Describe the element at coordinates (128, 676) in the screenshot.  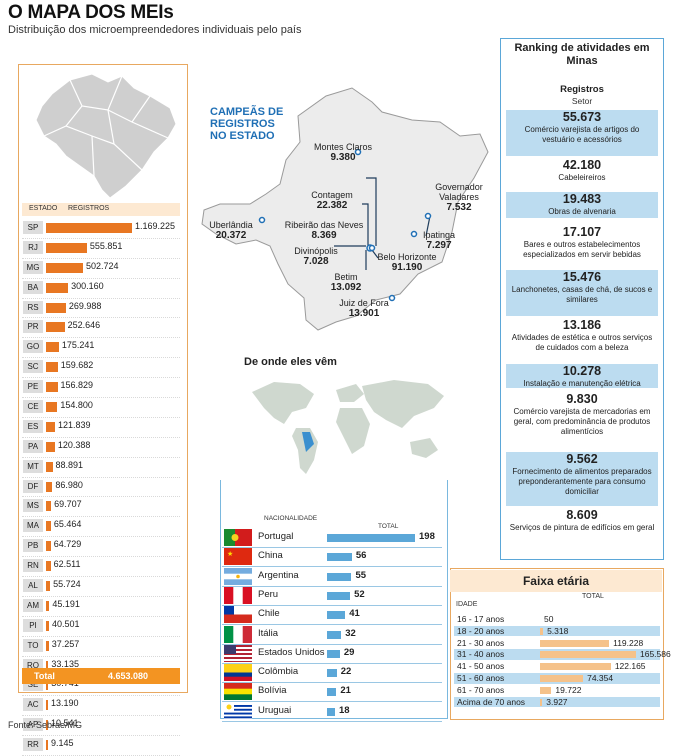
I see `total-value: 4.653.080` at that location.